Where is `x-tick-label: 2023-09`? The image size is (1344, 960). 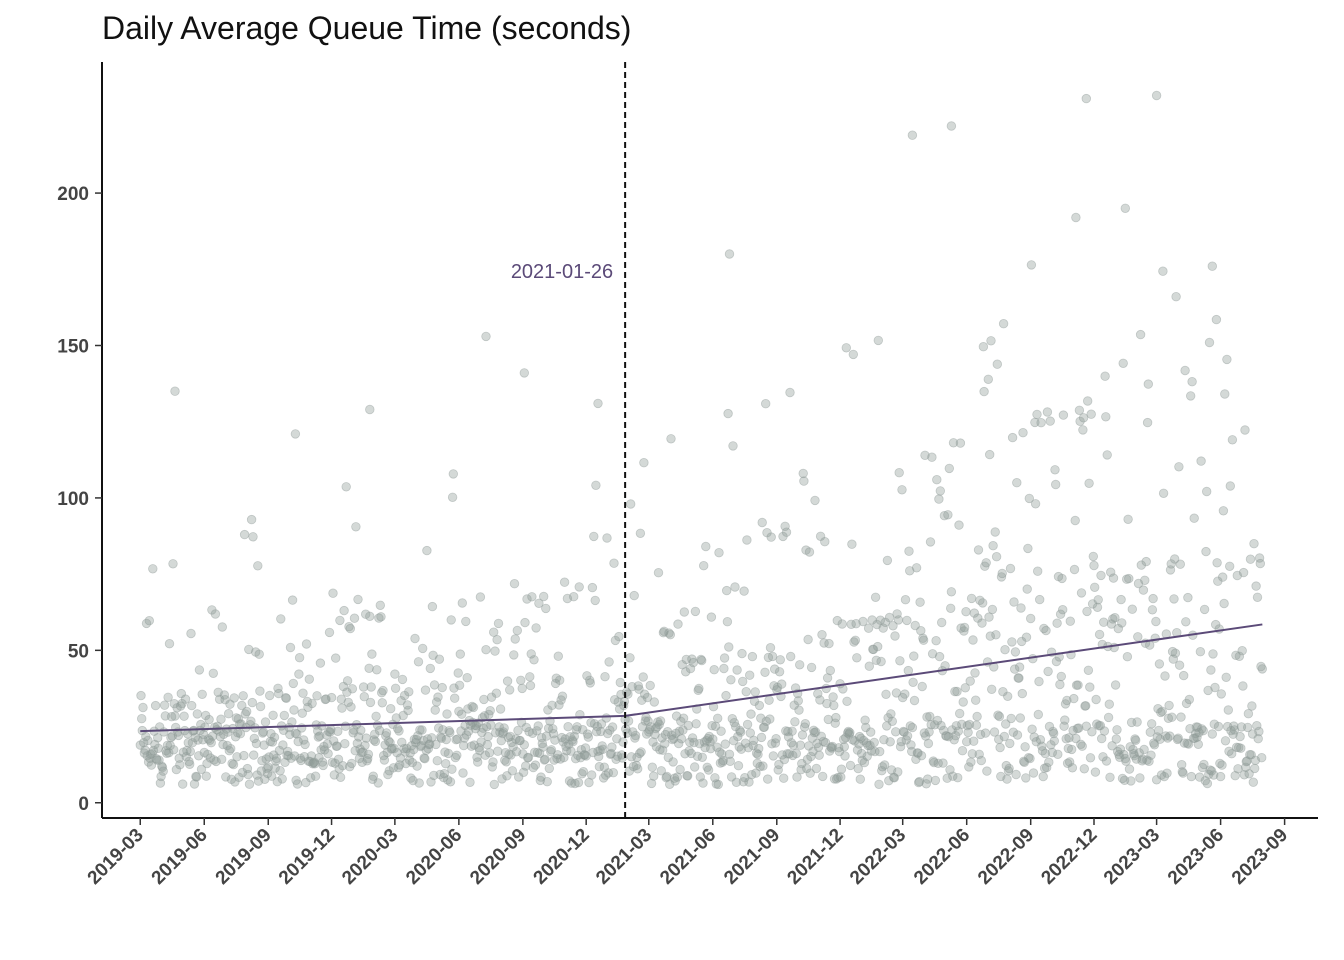
x-tick-label: 2023-09 is located at coordinates (1260, 857).